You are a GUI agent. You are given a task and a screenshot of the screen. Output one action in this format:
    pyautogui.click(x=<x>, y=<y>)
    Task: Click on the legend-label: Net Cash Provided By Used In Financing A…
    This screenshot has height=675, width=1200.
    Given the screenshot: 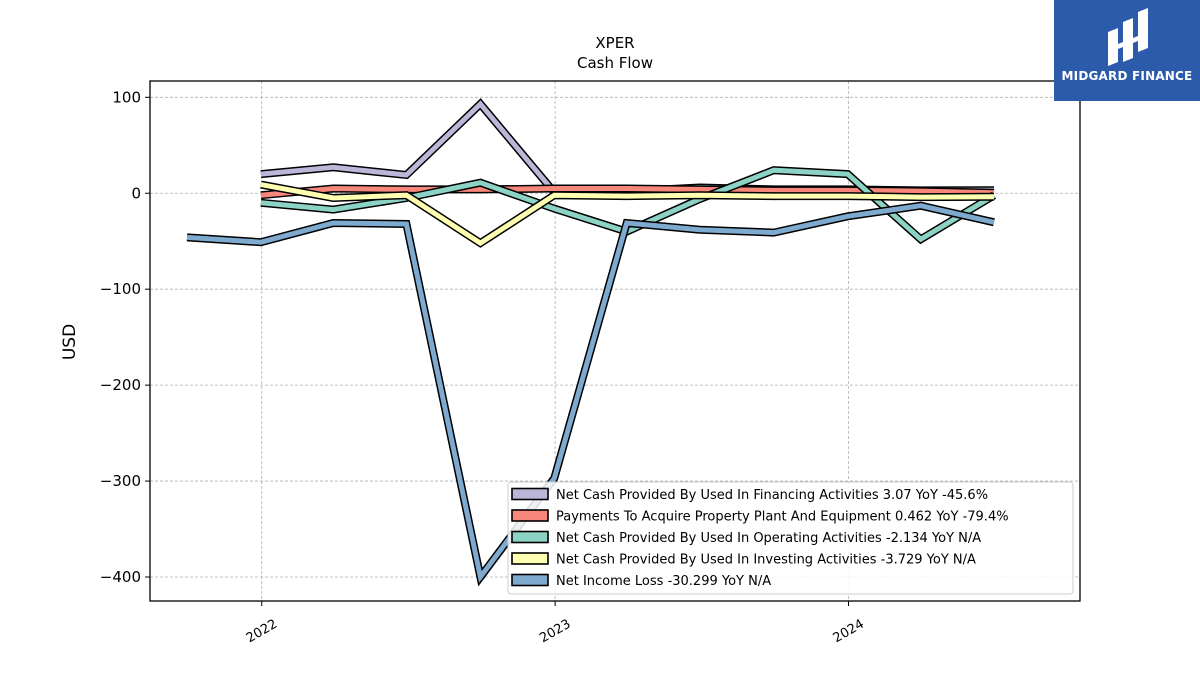 What is the action you would take?
    pyautogui.click(x=772, y=495)
    